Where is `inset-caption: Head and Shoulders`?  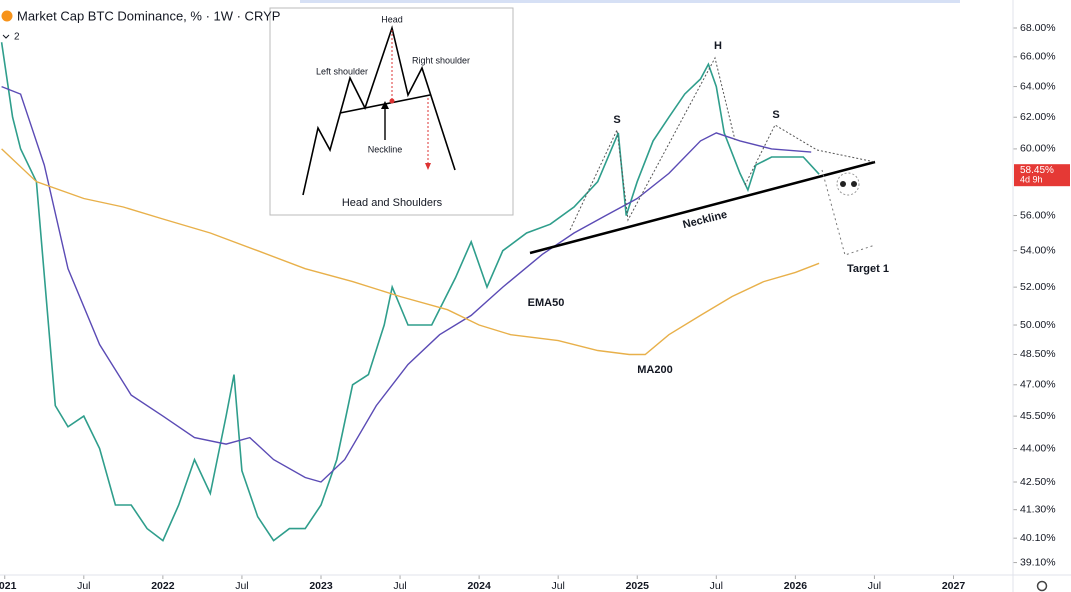 inset-caption: Head and Shoulders is located at coordinates (392, 203).